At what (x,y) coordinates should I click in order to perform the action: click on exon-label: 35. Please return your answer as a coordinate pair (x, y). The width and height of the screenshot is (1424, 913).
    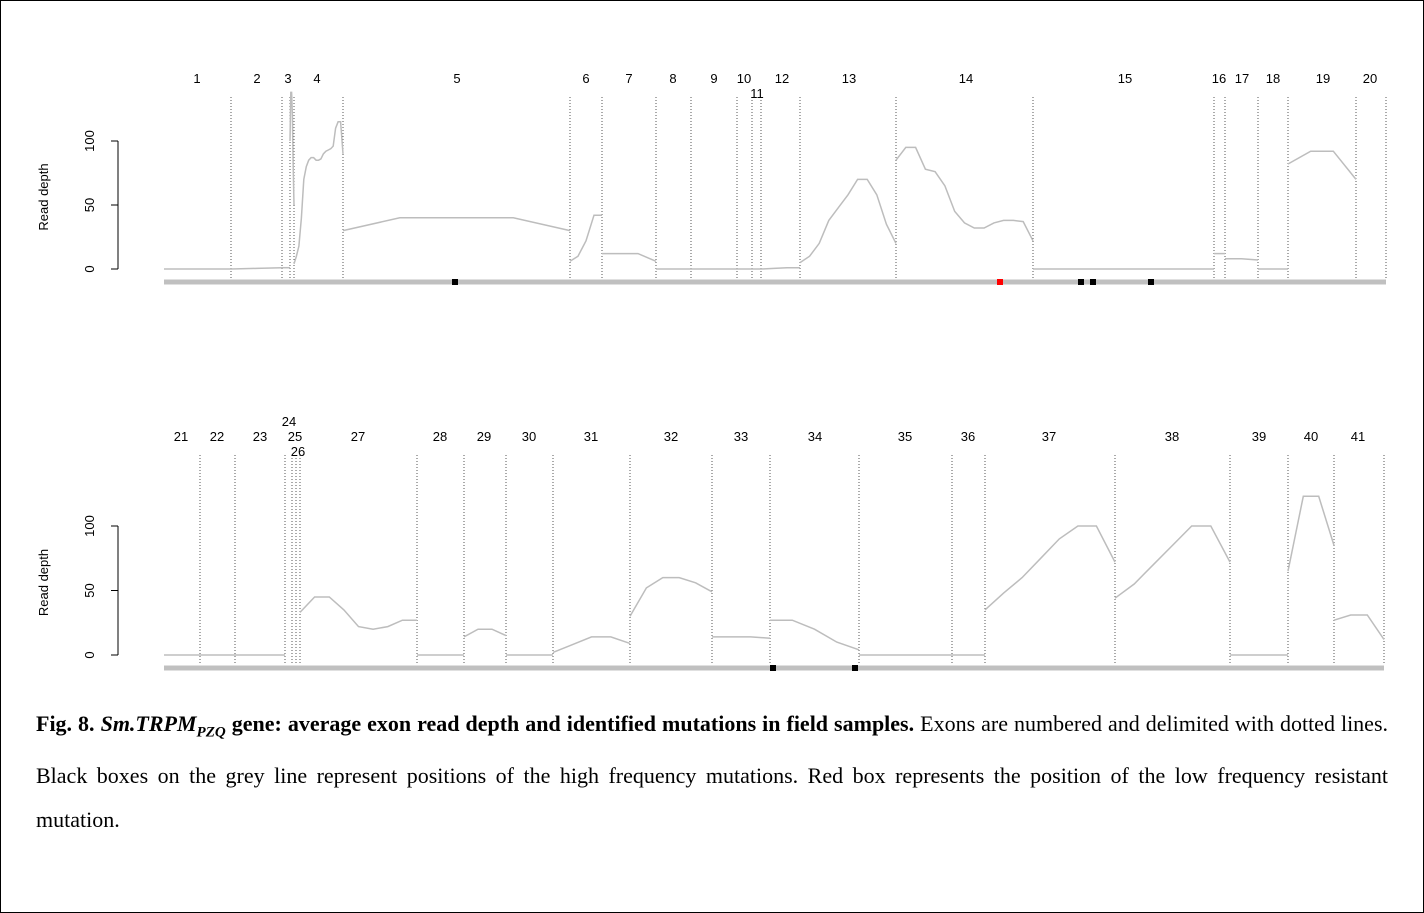
    Looking at the image, I should click on (905, 436).